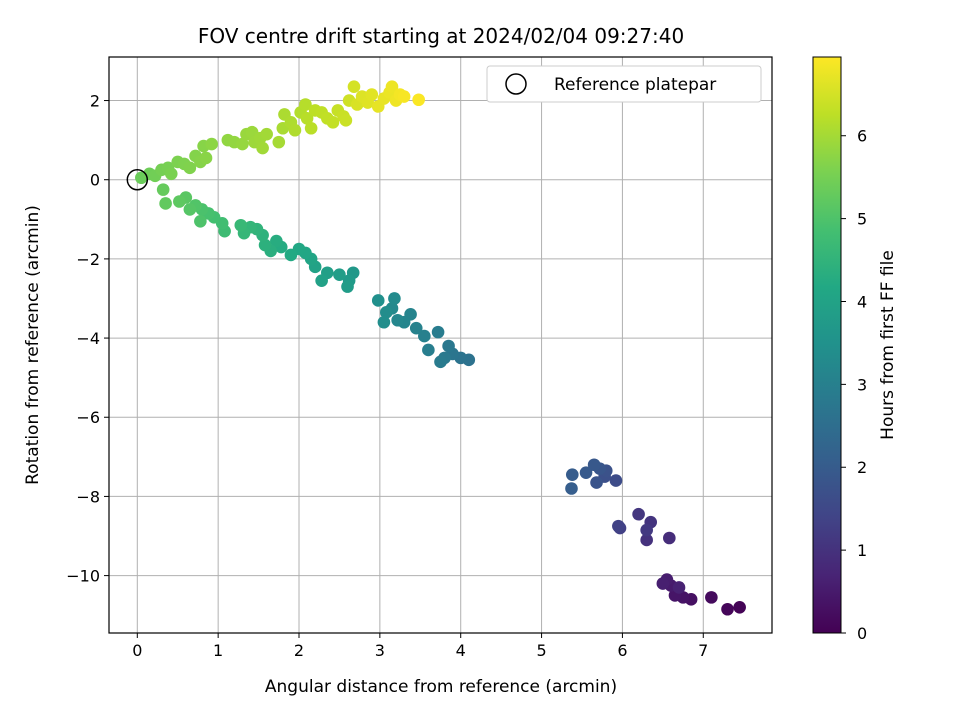 This screenshot has height=720, width=960. I want to click on x-axis-ticks: 0 1 2 3 4 5 6 7, so click(420, 646).